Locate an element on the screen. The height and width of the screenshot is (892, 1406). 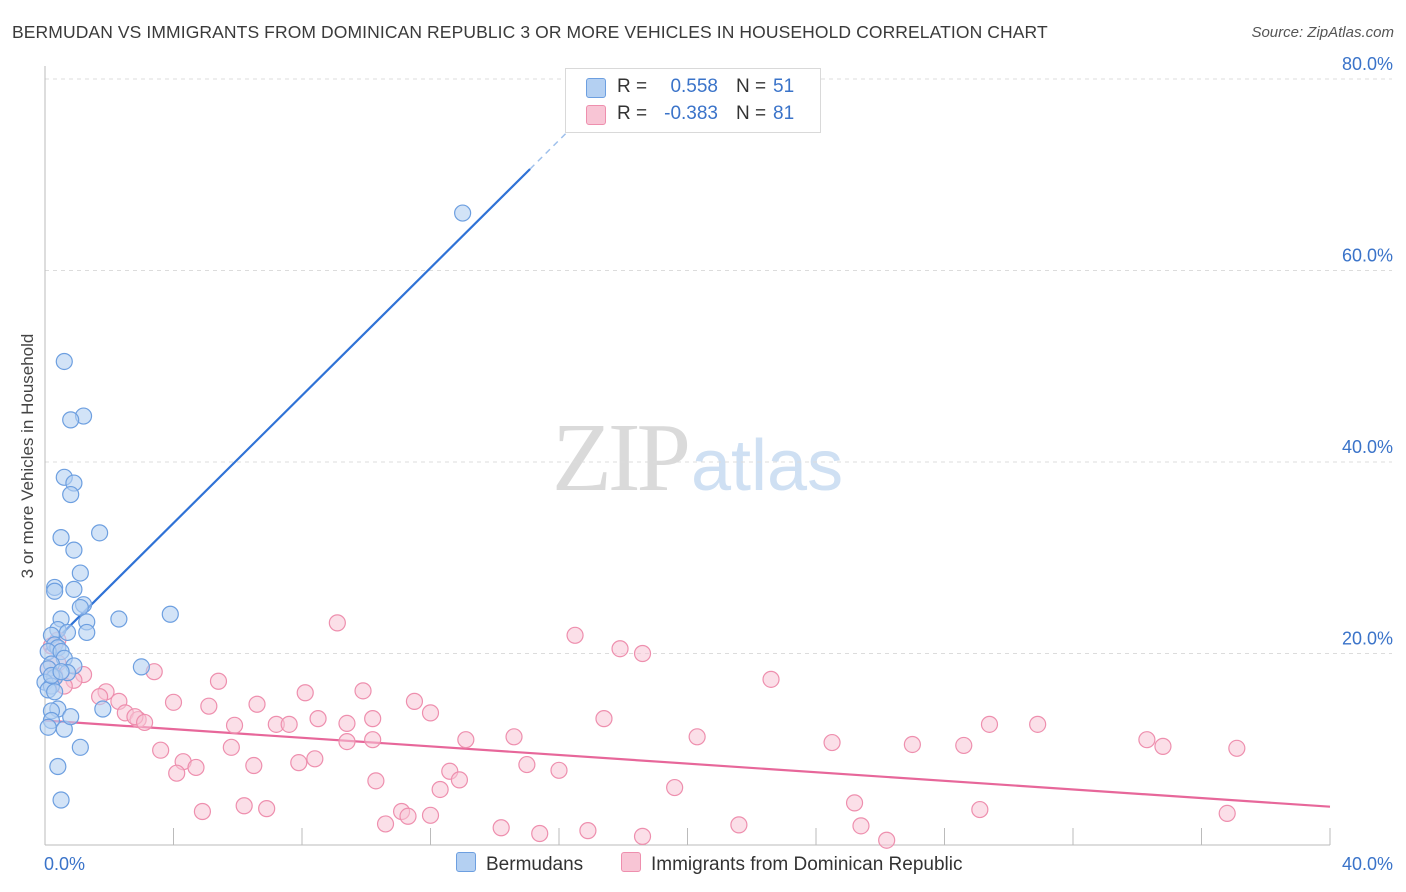
n-value: 81 is located at coordinates (784, 113).